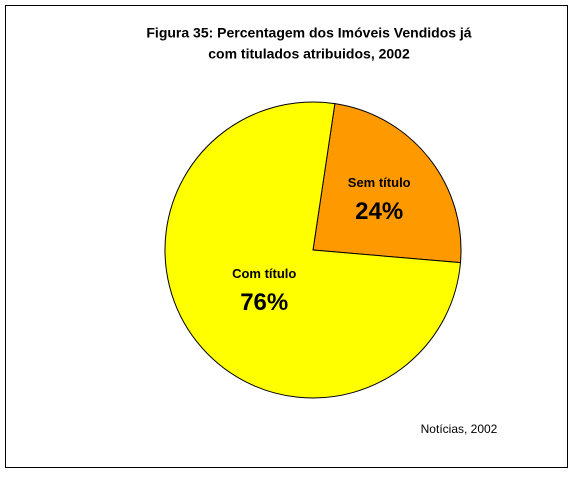 The image size is (573, 480). Describe the element at coordinates (264, 273) in the screenshot. I see `slice-label: Com título` at that location.